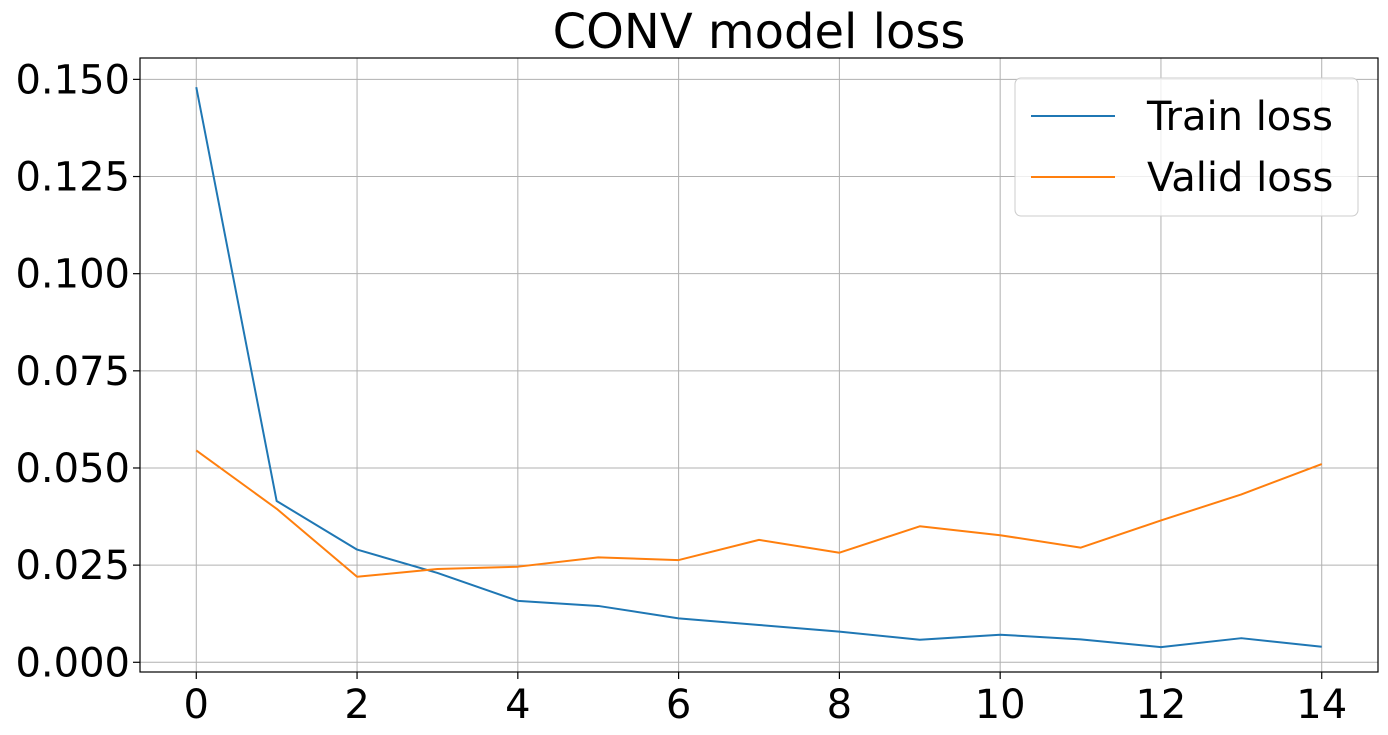  I want to click on y-tick-label: 0.100, so click(72, 275).